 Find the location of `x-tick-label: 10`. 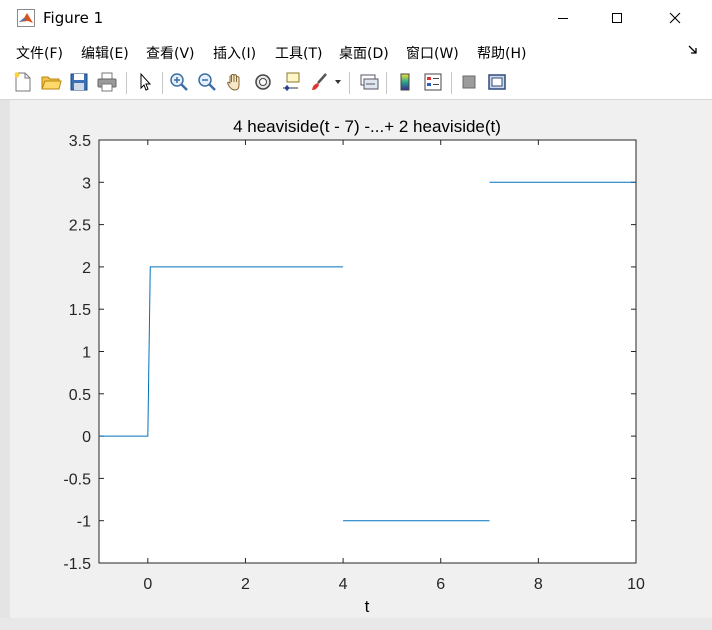

x-tick-label: 10 is located at coordinates (636, 584).